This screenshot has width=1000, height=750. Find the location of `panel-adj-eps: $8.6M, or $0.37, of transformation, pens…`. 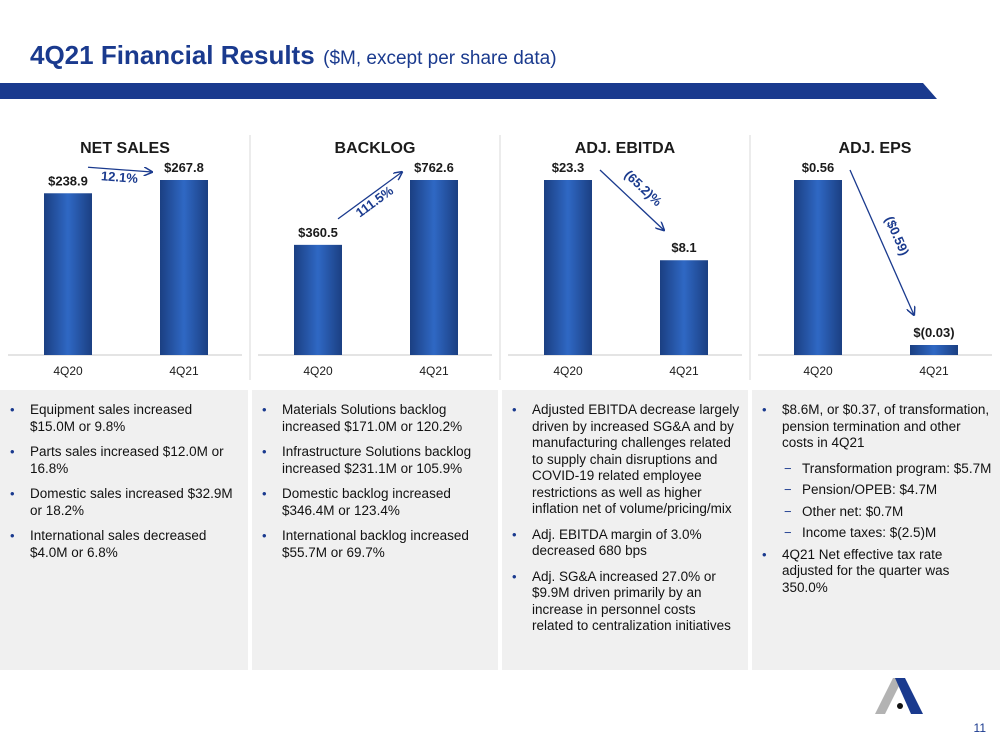

panel-adj-eps: $8.6M, or $0.37, of transformation, pens… is located at coordinates (876, 530).